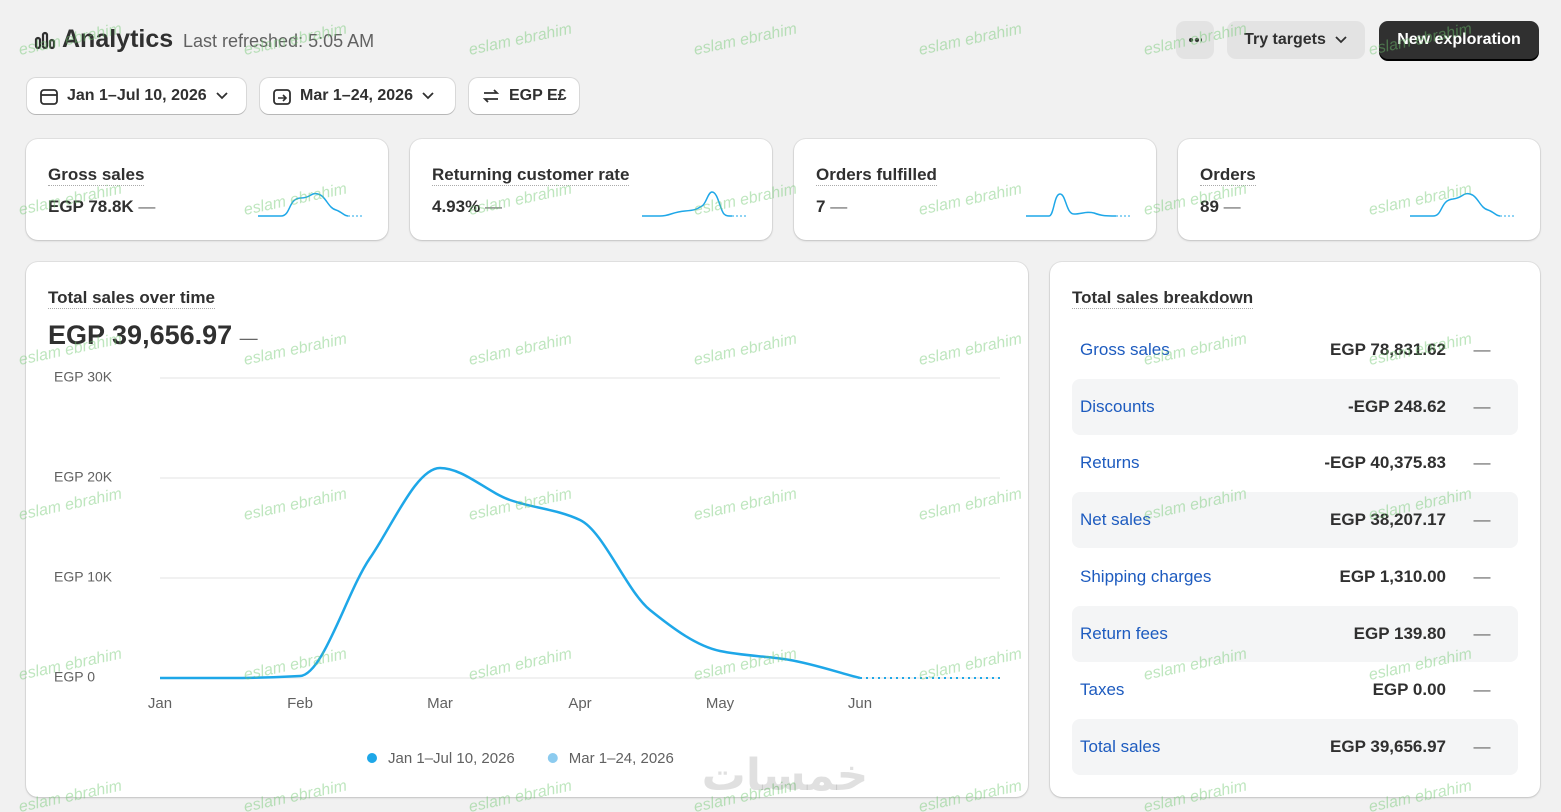  What do you see at coordinates (96, 175) in the screenshot?
I see `kpi-label: Gross sales` at bounding box center [96, 175].